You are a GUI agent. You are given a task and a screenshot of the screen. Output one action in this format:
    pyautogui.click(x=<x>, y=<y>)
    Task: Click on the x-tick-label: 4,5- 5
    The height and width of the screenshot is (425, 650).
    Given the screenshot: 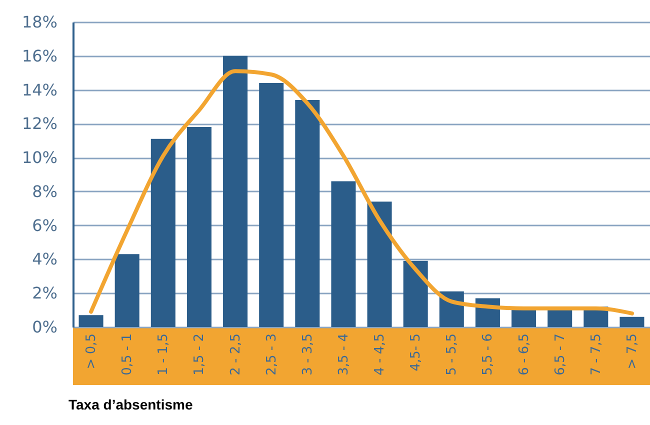 What is the action you would take?
    pyautogui.click(x=416, y=353)
    